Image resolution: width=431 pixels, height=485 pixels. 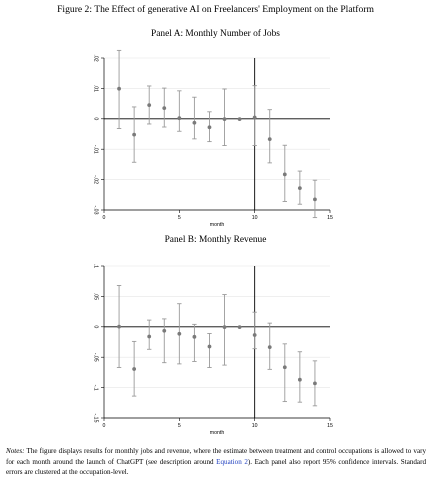 What do you see at coordinates (215, 34) in the screenshot?
I see `panel-a-title: Panel A: Monthly Number of Jobs` at bounding box center [215, 34].